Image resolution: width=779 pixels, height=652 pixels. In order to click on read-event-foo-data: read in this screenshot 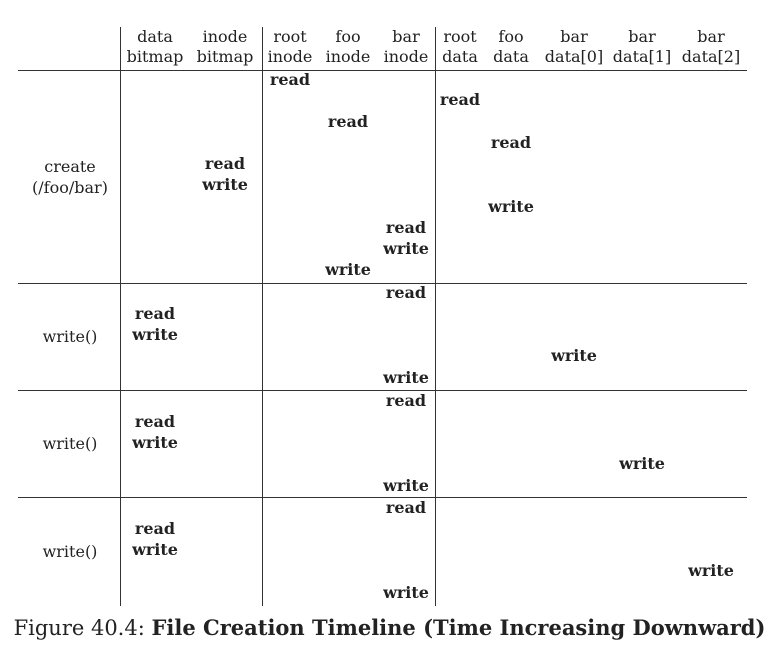, I will do `click(511, 142)`.